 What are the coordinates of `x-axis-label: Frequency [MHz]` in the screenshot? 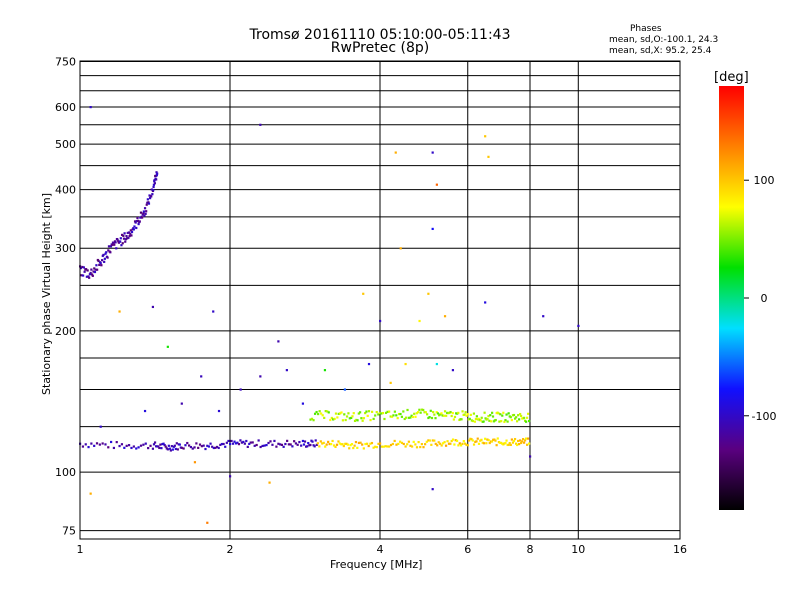 It's located at (376, 564).